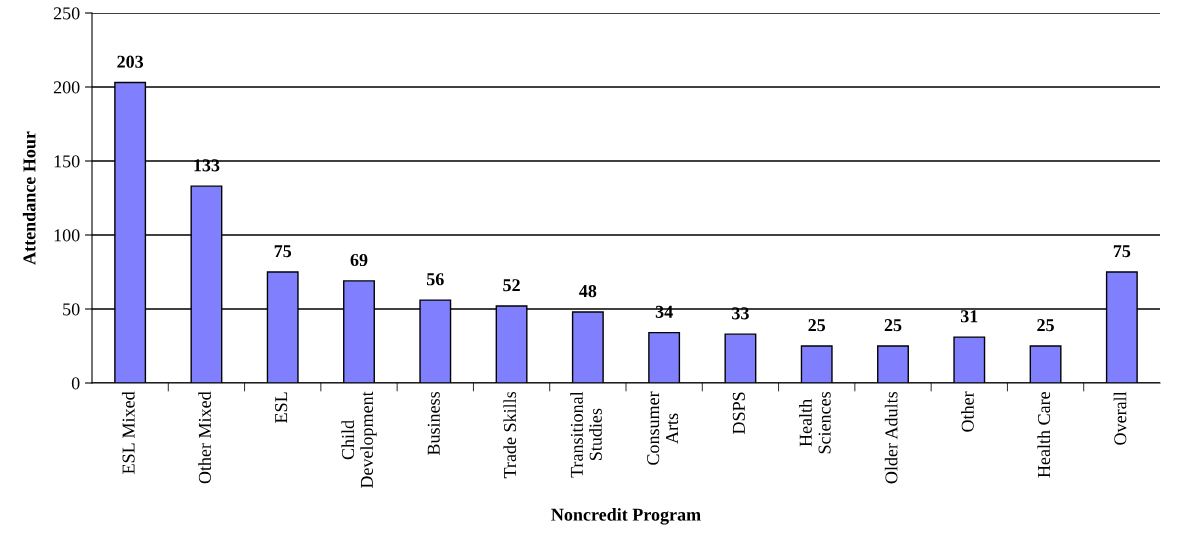  What do you see at coordinates (128, 432) in the screenshot?
I see `x-tick-label: ESL Mixed` at bounding box center [128, 432].